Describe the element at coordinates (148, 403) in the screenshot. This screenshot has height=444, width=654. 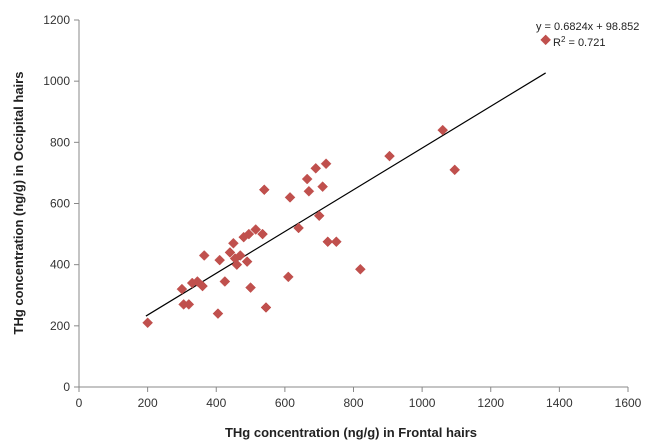
I see `x-tick-label: 200` at that location.